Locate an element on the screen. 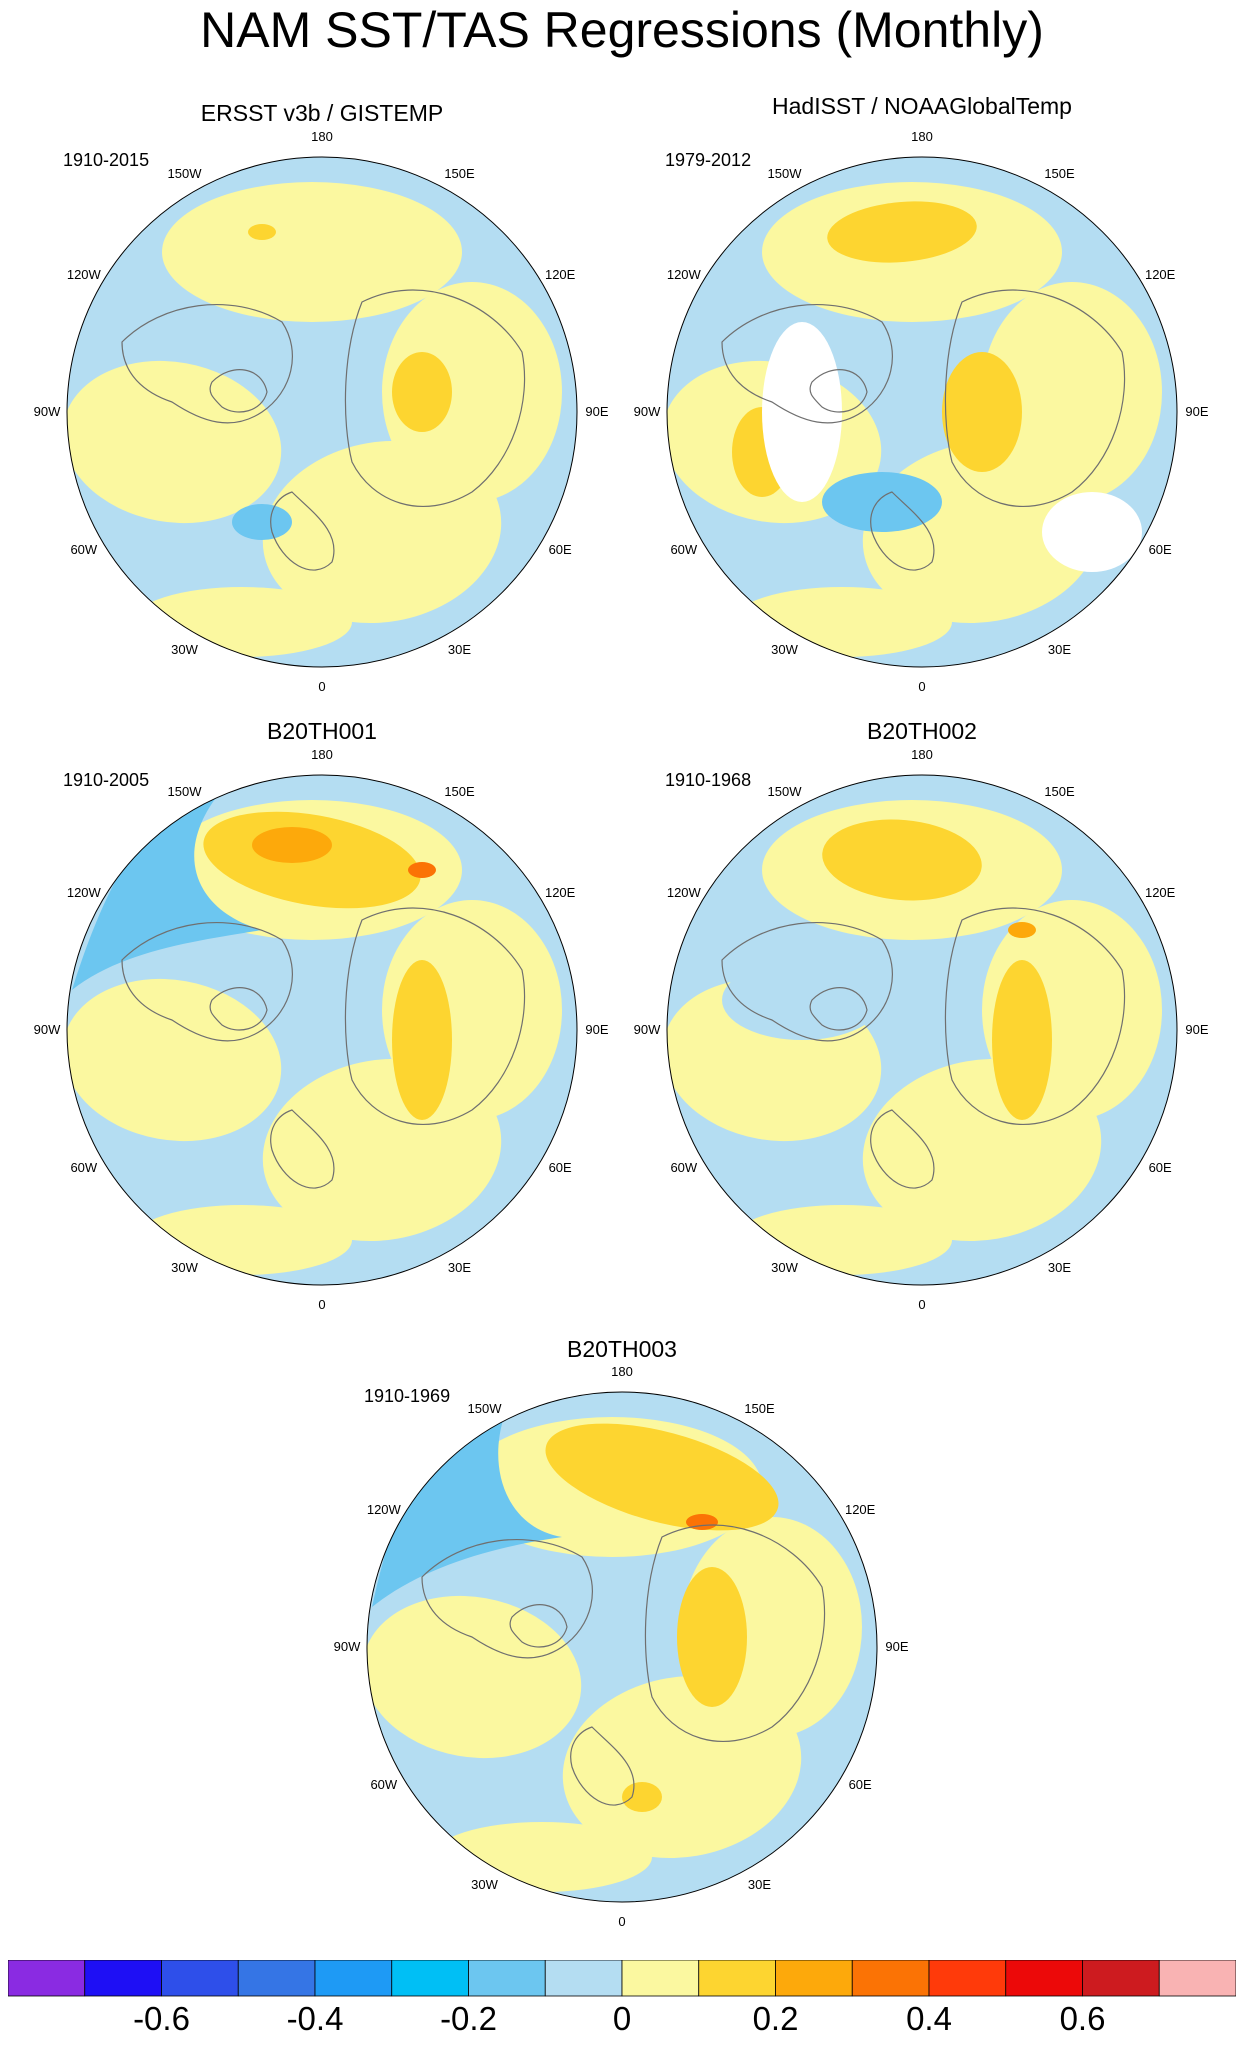 This screenshot has height=2047, width=1244. colorbar-tick-label: 0.2 is located at coordinates (775, 2018).